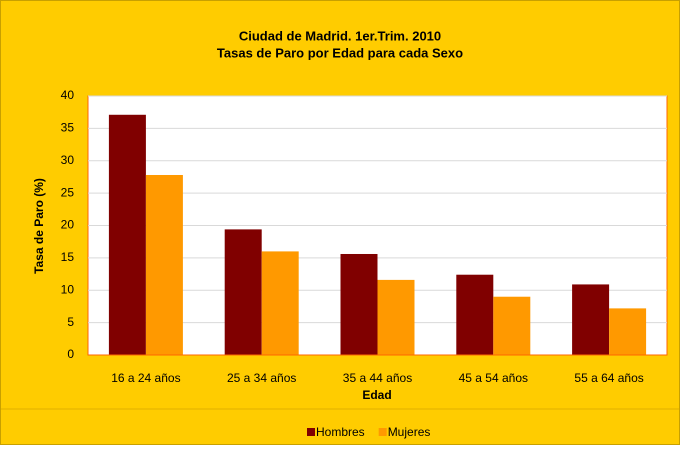 The height and width of the screenshot is (450, 680). I want to click on y-tick-label: 20, so click(68, 225).